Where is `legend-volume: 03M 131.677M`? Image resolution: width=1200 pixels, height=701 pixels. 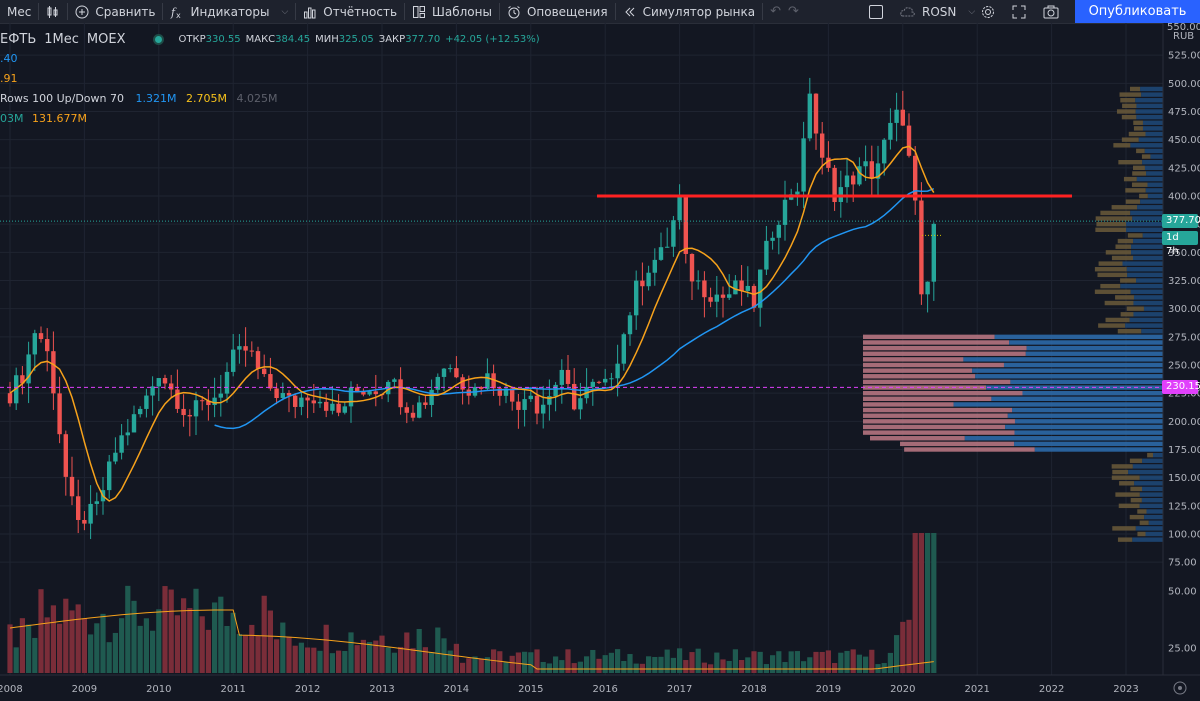
legend-volume: 03M 131.677M is located at coordinates (43, 118).